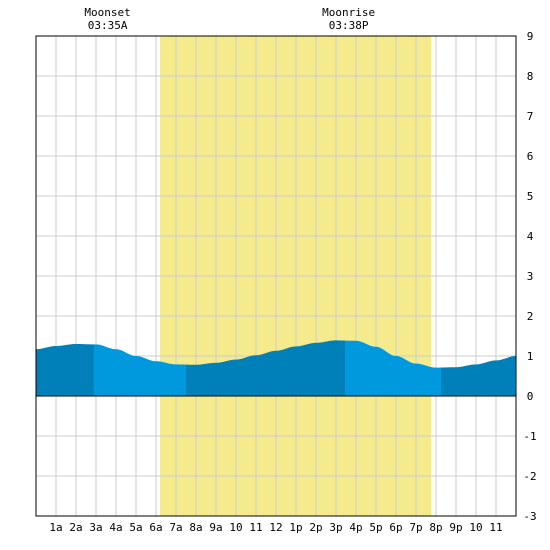 This screenshot has width=550, height=550. Describe the element at coordinates (335, 527) in the screenshot. I see `x-tick-label: 3p` at that location.